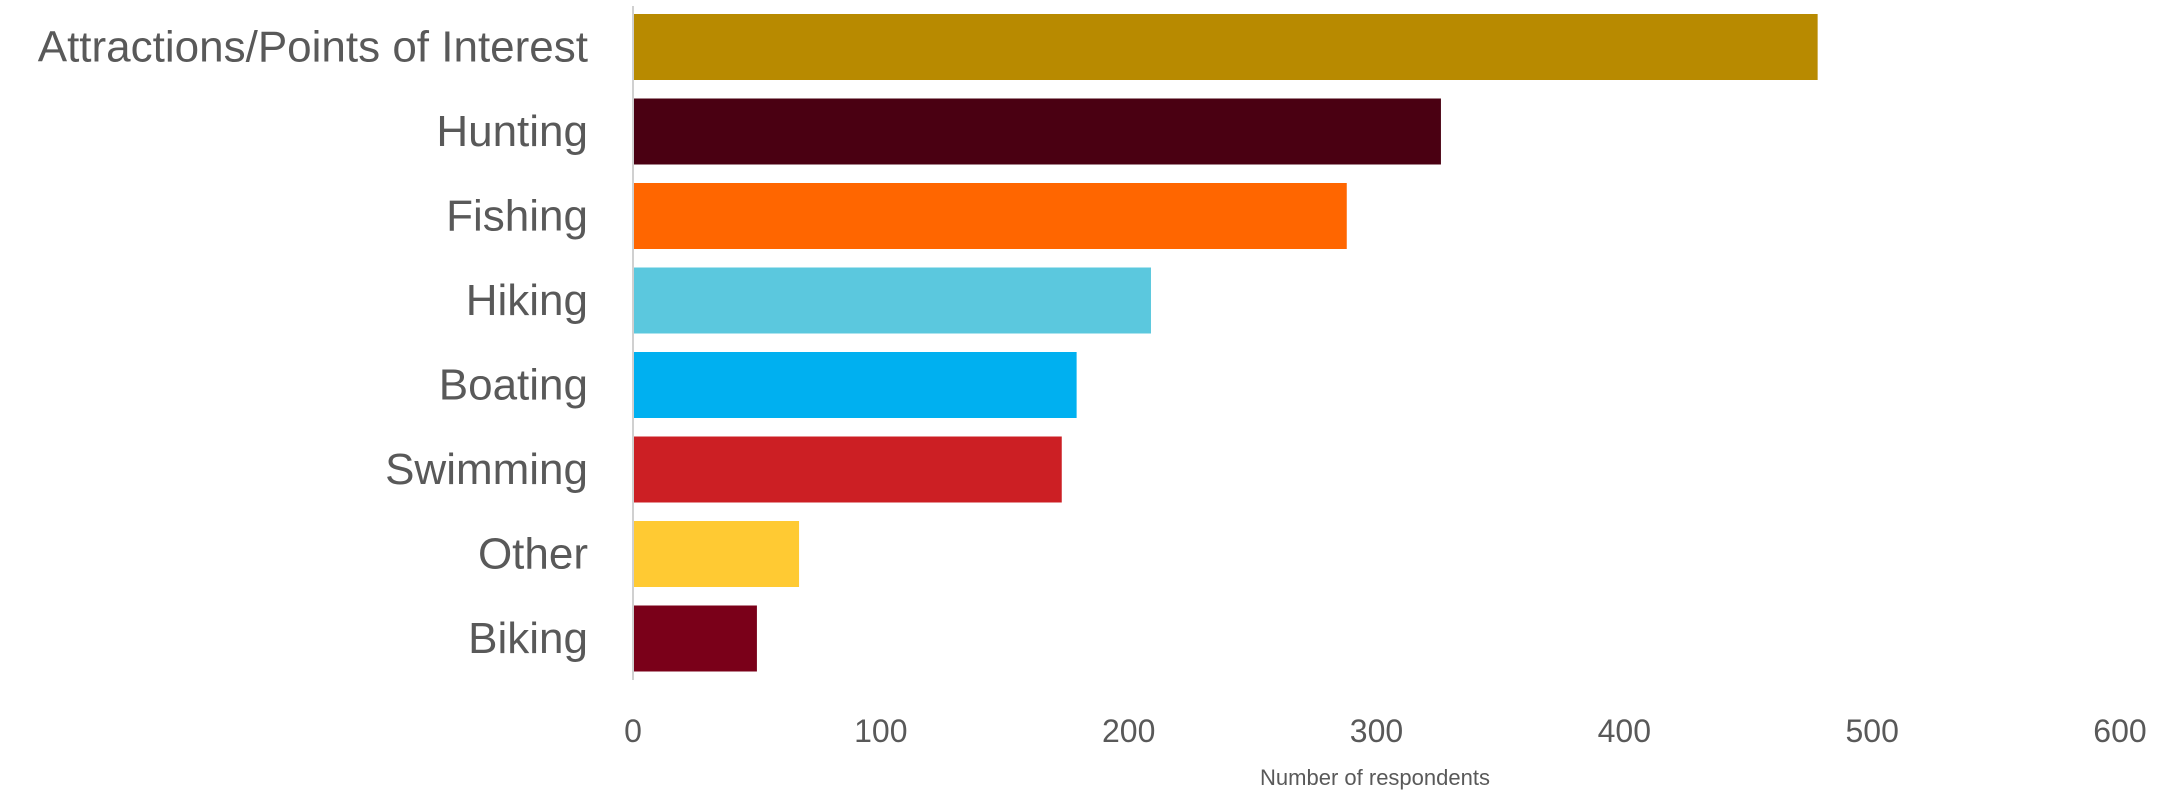 Image resolution: width=2173 pixels, height=792 pixels. Describe the element at coordinates (1624, 731) in the screenshot. I see `x-tick-label-400: 400` at that location.